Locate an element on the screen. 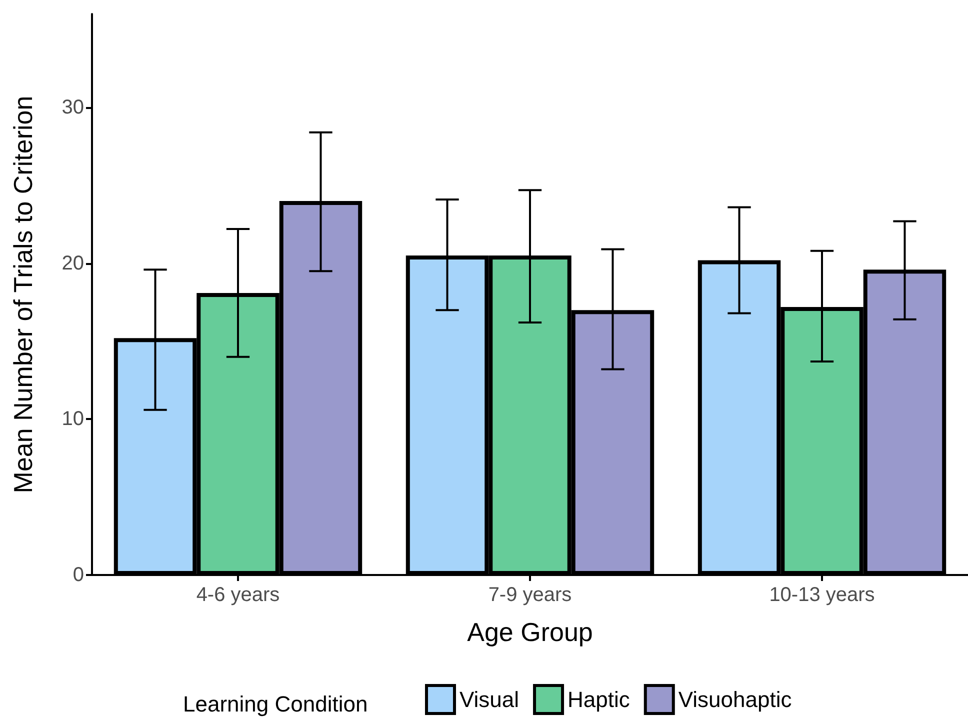 The width and height of the screenshot is (968, 722). y-tick-label: 30 is located at coordinates (73, 107).